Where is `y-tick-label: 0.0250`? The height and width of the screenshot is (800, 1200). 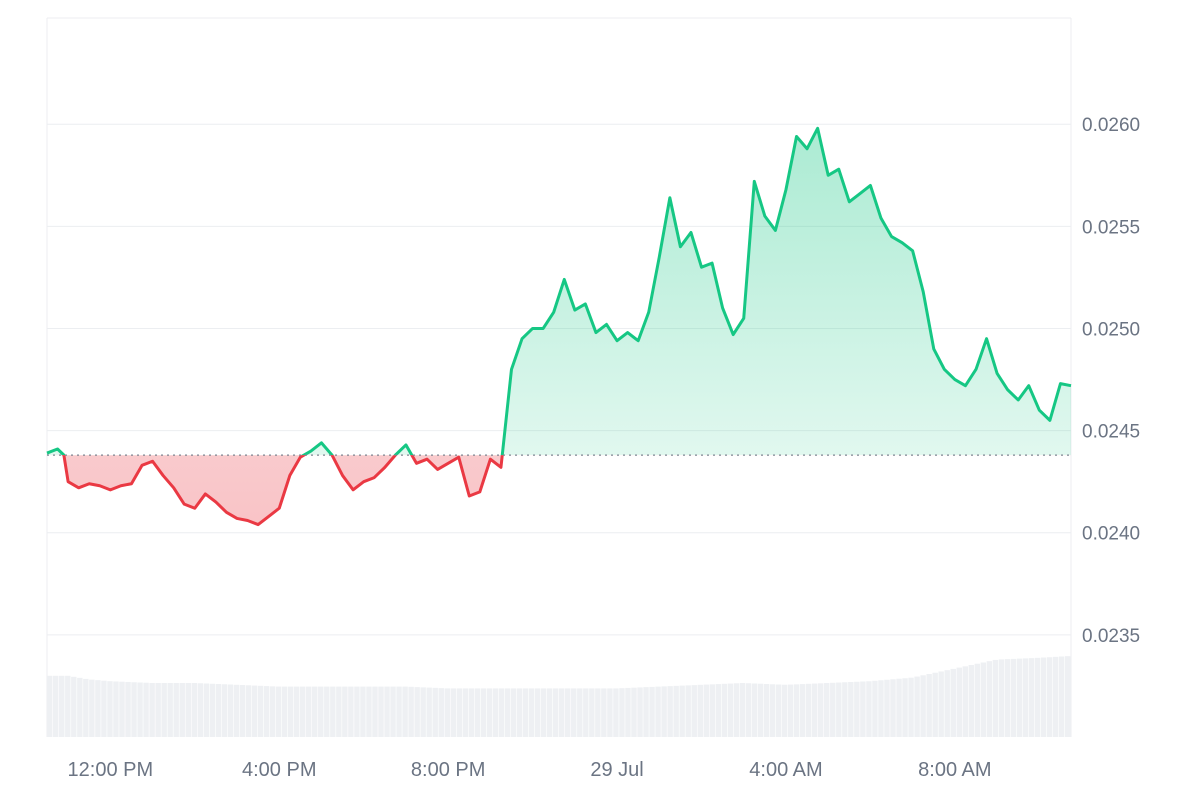 y-tick-label: 0.0250 is located at coordinates (1111, 329).